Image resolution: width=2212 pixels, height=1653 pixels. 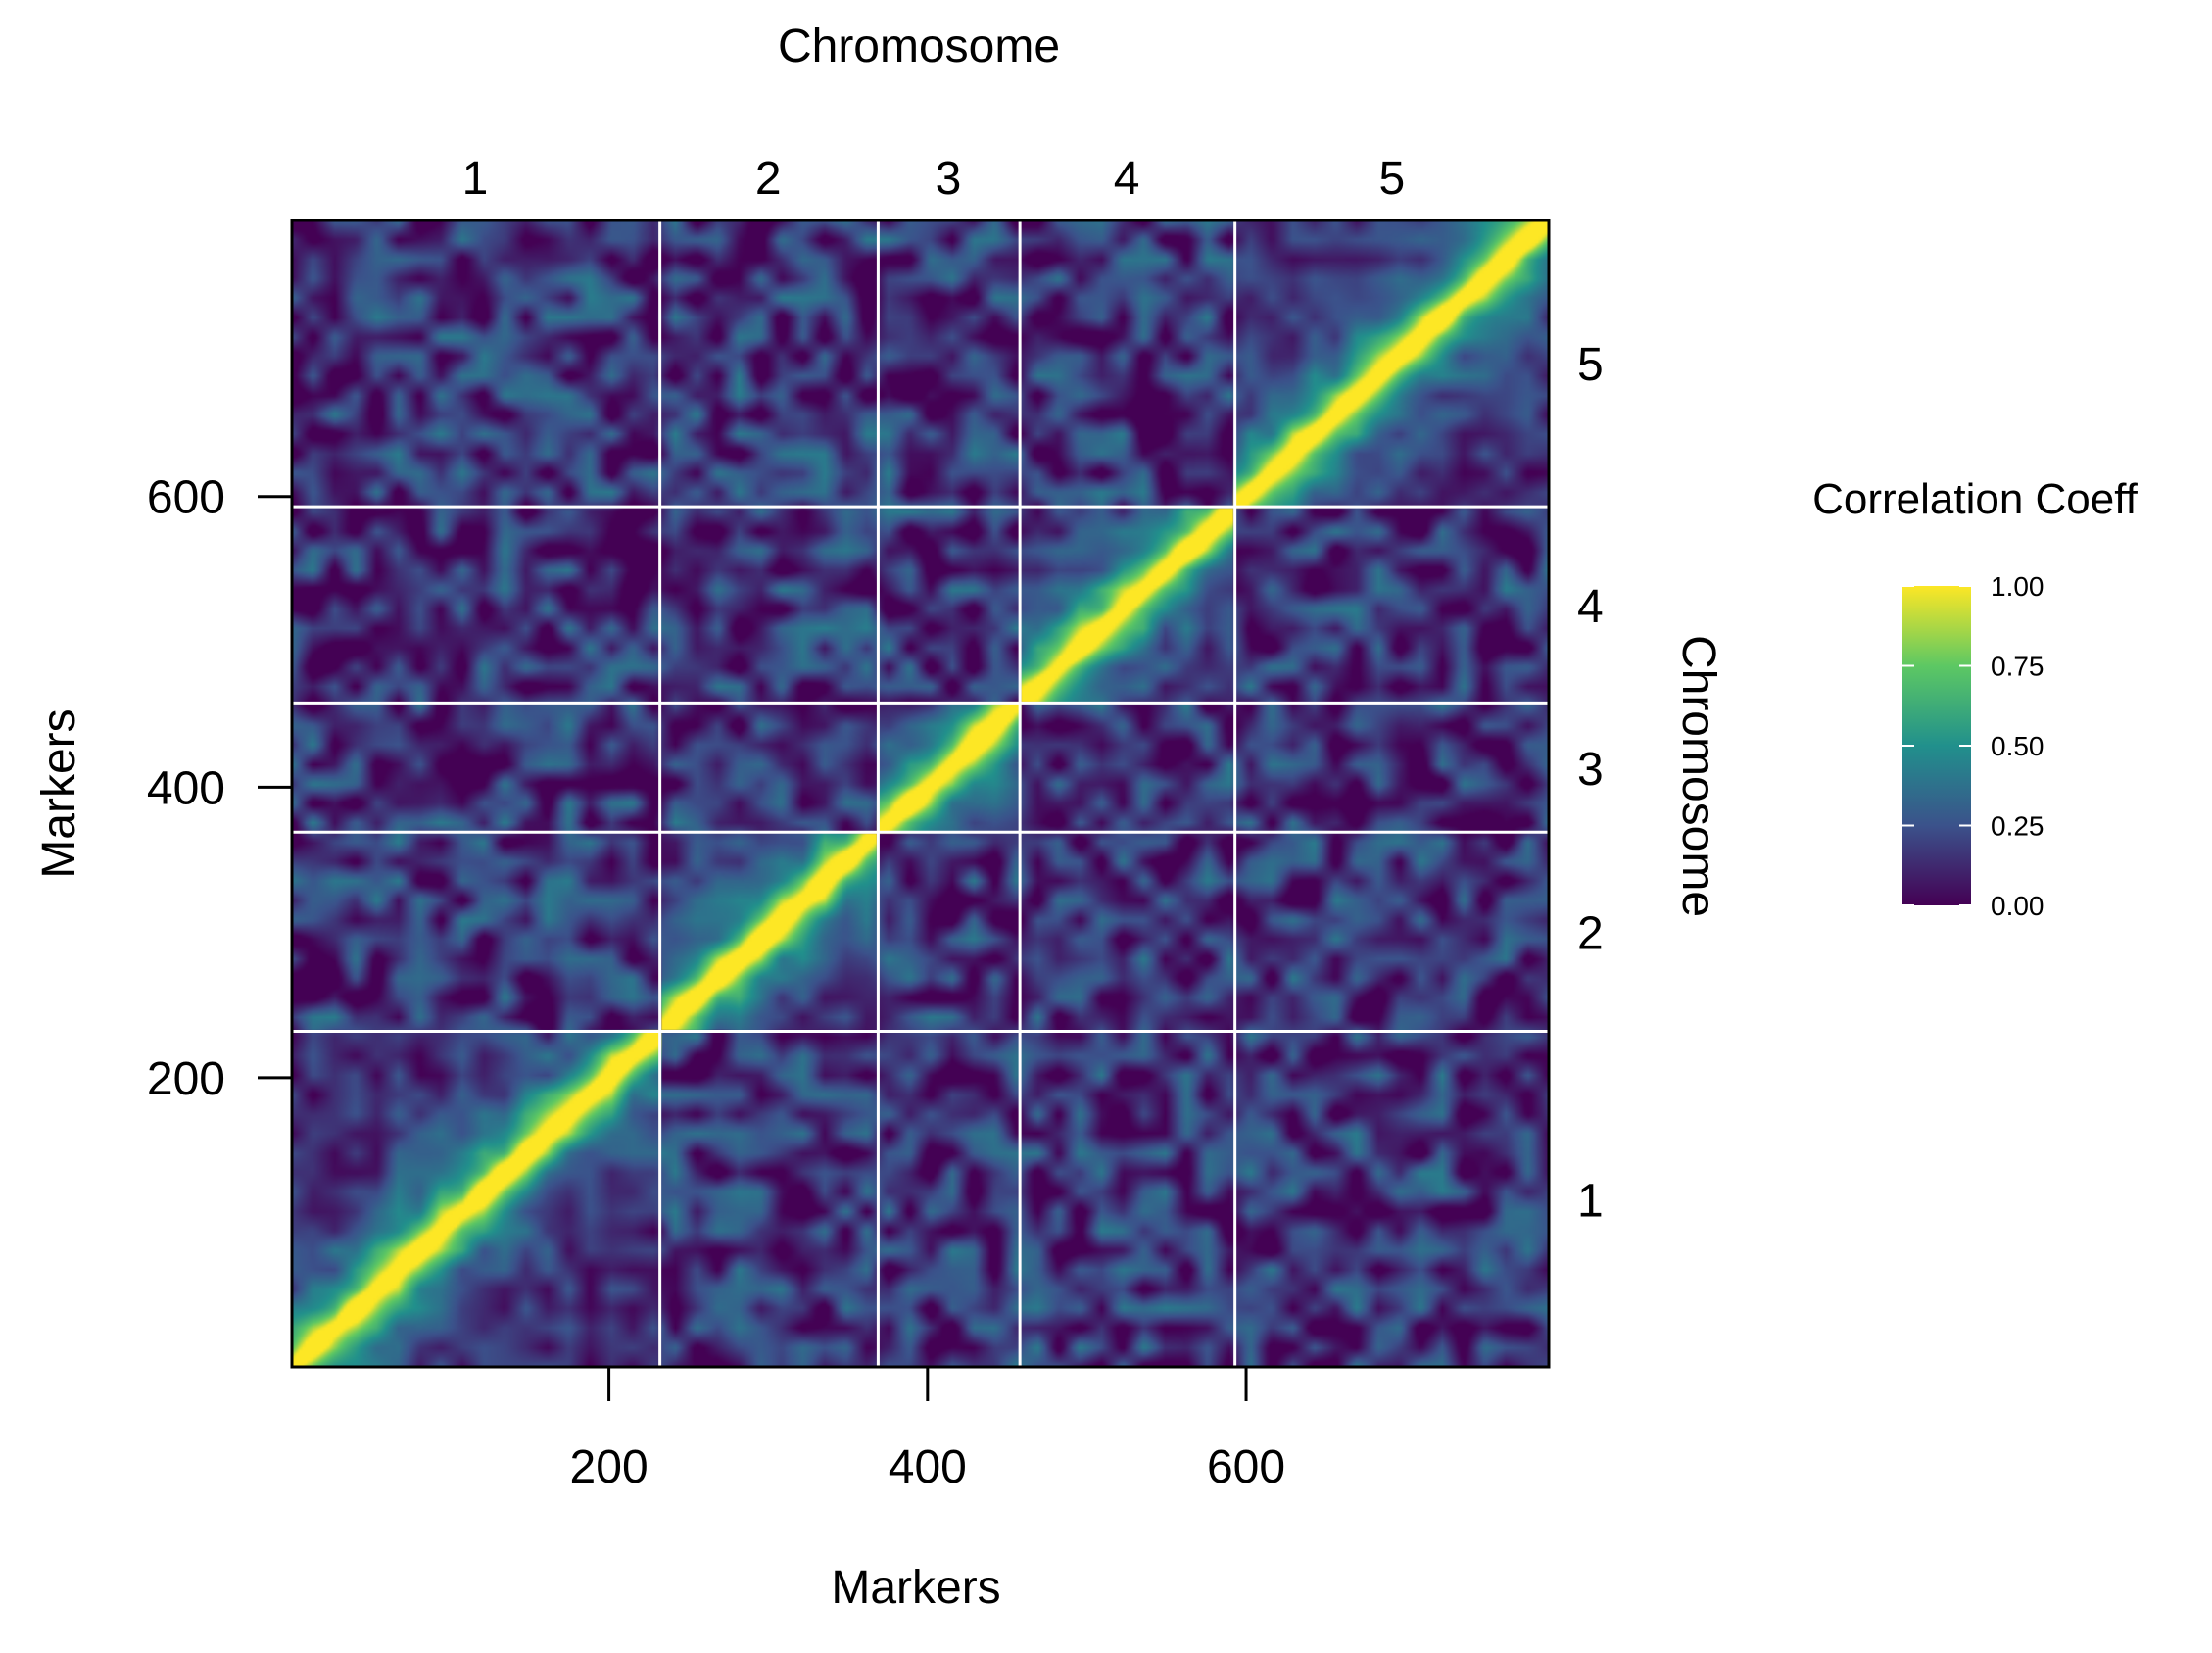 I want to click on right-chromosome-labels: 1 2 3 4 5, so click(x=1590, y=783).